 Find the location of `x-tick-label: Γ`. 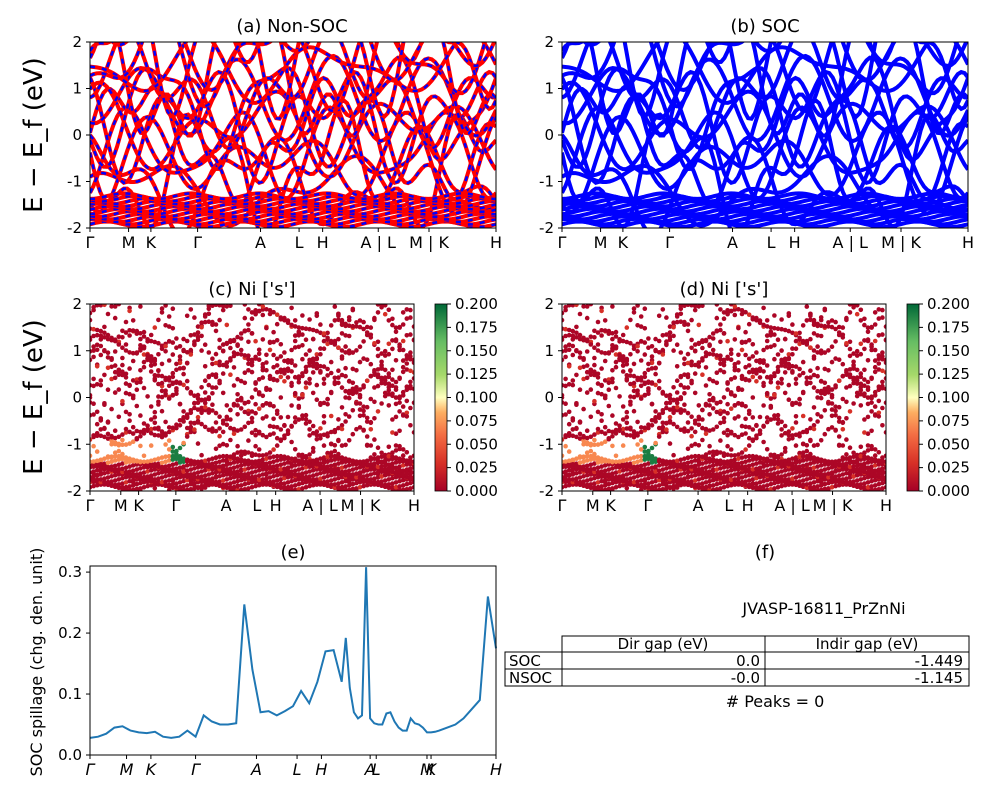

x-tick-label: Γ is located at coordinates (90, 242).